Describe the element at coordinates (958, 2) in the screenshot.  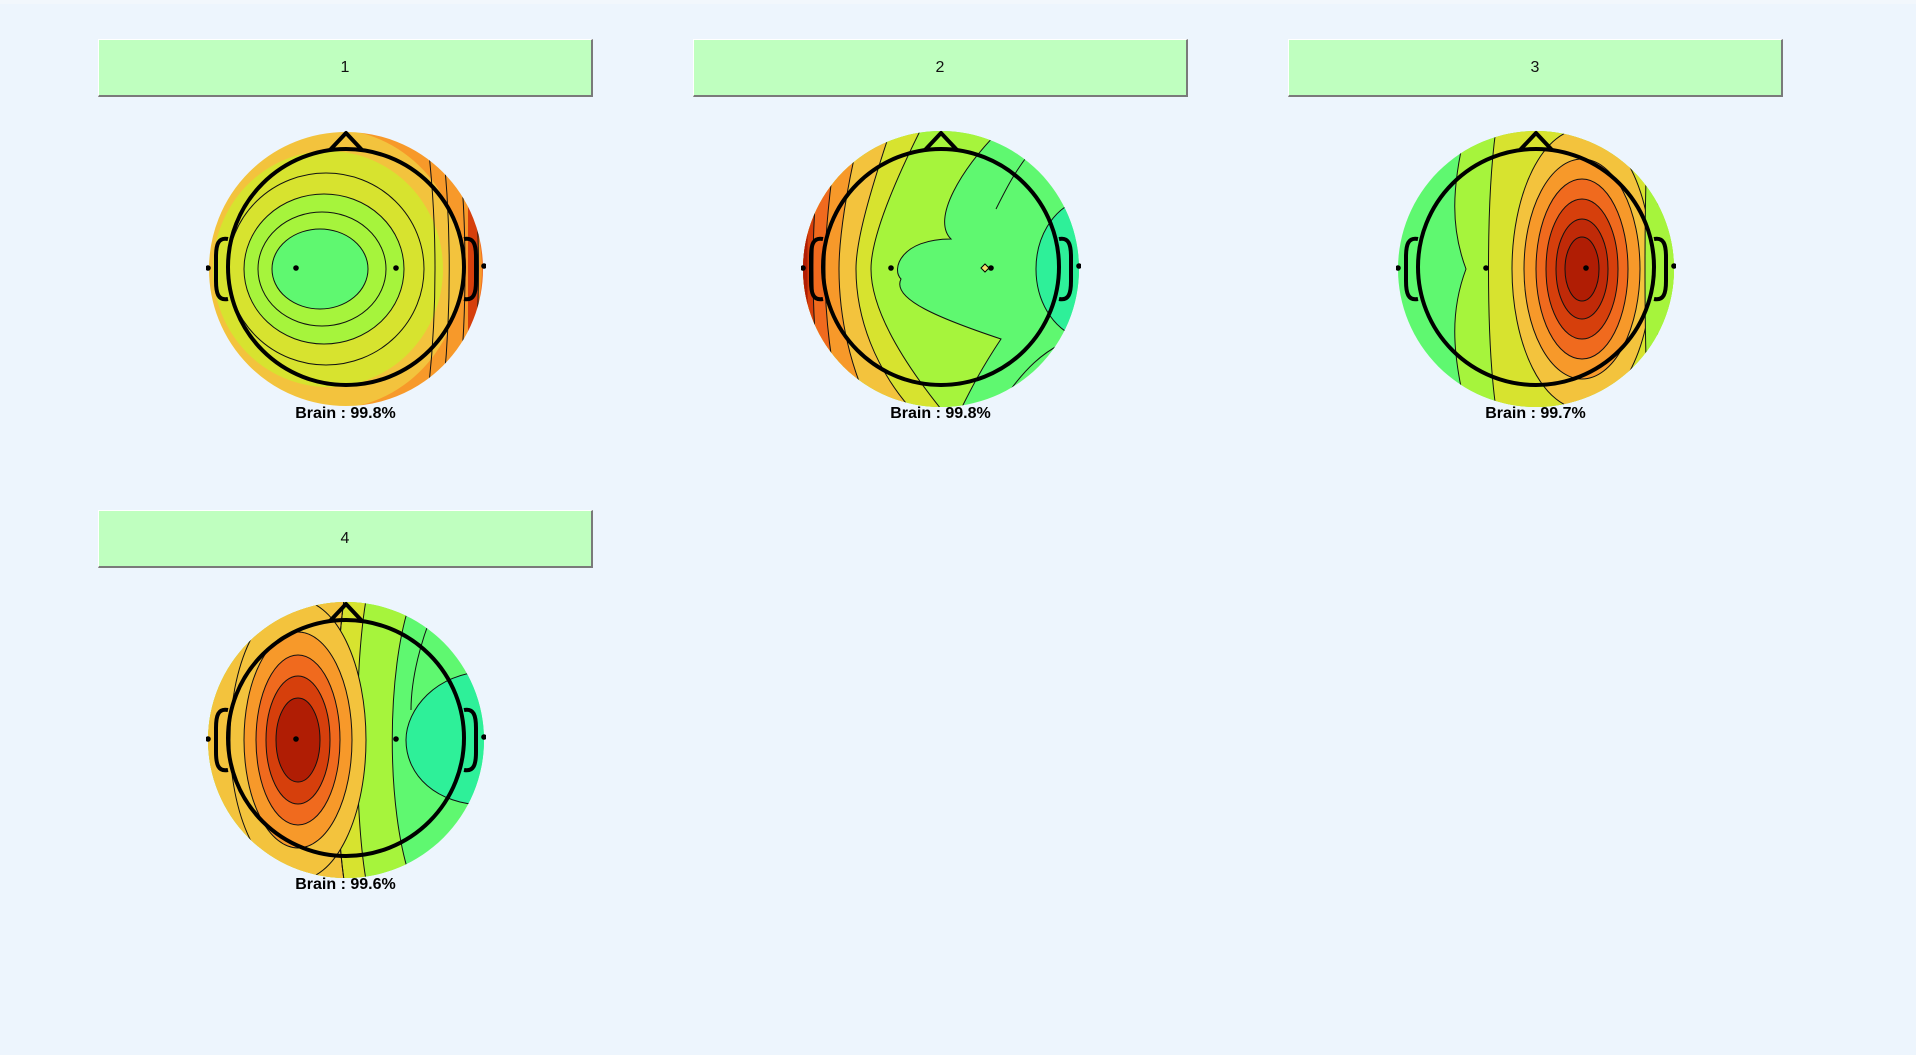
I see `window-top-edge` at that location.